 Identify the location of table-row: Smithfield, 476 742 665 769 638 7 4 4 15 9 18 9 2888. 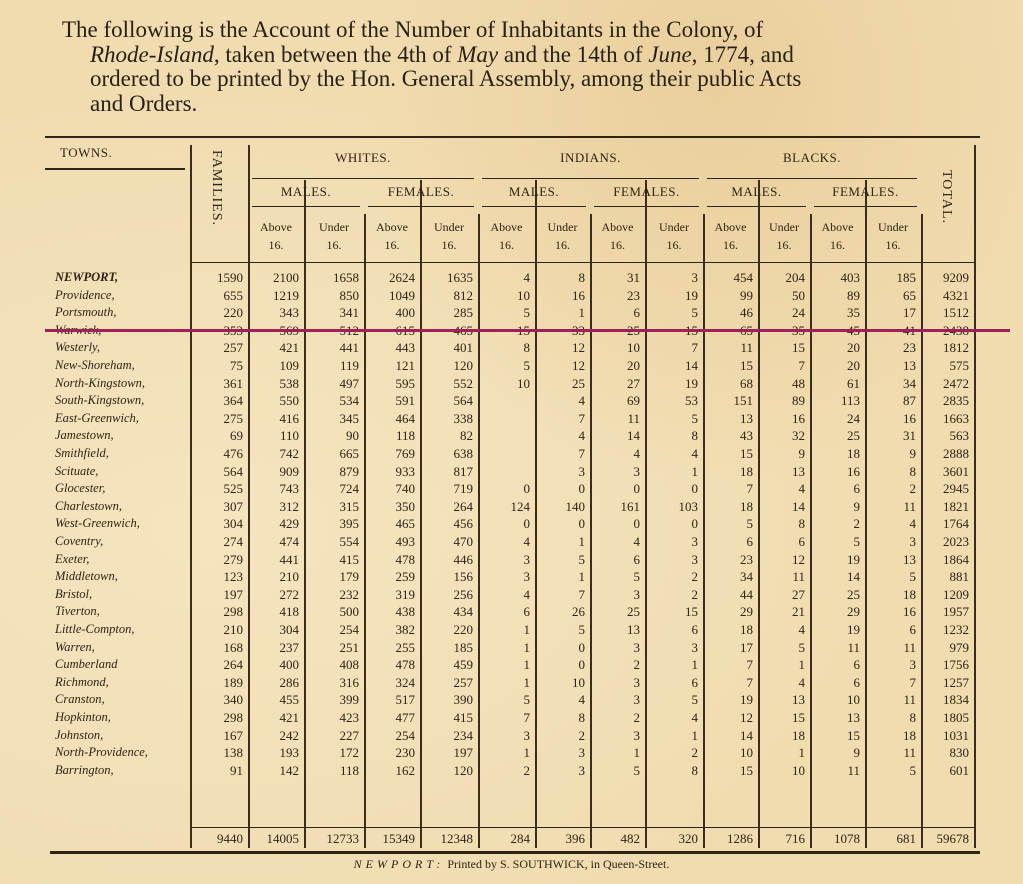
(510, 454).